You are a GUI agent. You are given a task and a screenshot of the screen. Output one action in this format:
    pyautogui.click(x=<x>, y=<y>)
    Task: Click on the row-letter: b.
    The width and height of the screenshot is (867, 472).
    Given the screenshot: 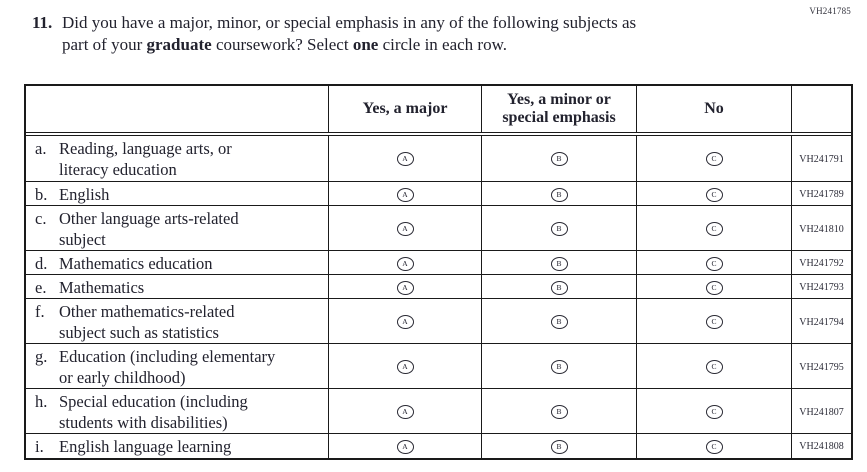 What is the action you would take?
    pyautogui.click(x=41, y=194)
    